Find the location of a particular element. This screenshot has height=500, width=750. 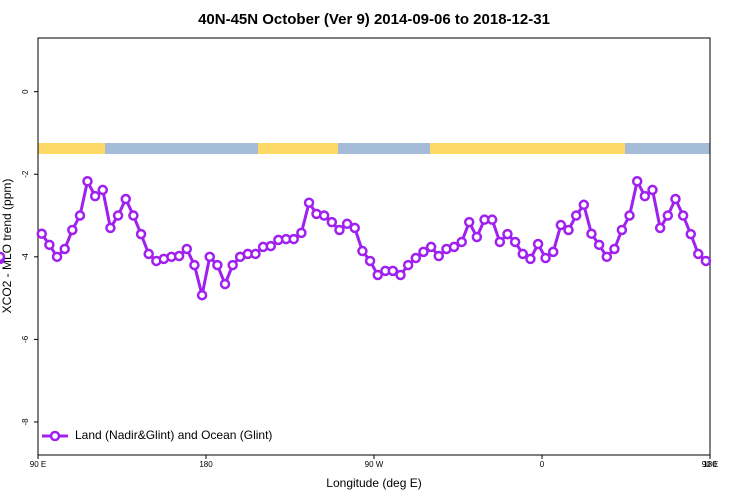

x-tick-label: 0 is located at coordinates (542, 464).